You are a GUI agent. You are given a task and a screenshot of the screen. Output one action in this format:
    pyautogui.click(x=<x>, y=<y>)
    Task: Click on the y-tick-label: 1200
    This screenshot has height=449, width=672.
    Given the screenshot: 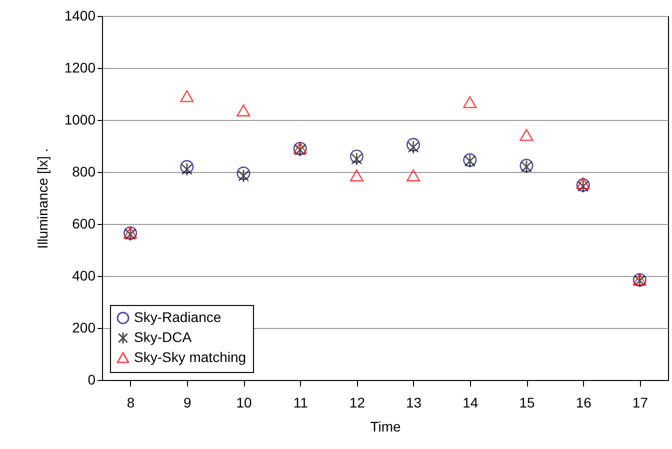 What is the action you would take?
    pyautogui.click(x=80, y=68)
    